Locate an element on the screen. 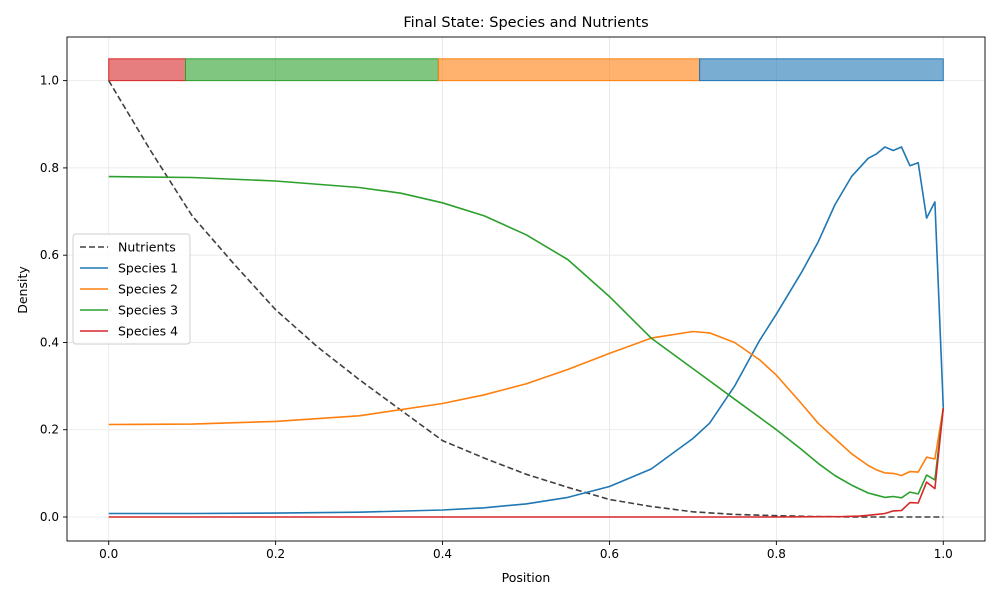 The width and height of the screenshot is (1000, 600). y-tick-label: 0.8 is located at coordinates (49, 168).